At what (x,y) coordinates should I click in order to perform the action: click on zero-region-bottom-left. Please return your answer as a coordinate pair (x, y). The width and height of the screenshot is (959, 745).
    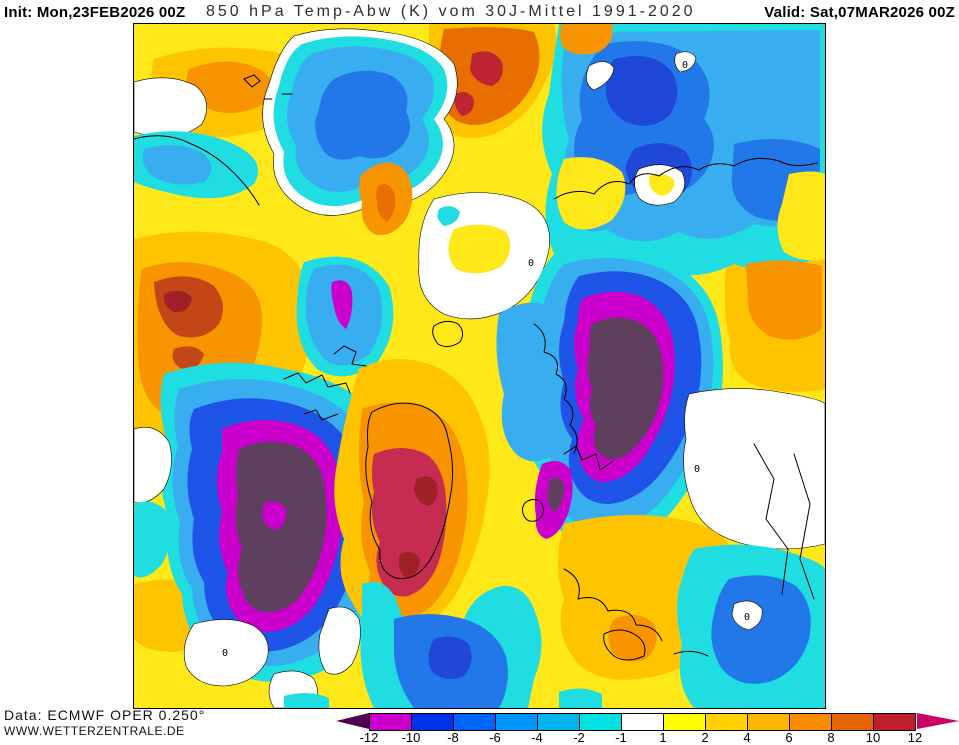
    Looking at the image, I should click on (256, 663).